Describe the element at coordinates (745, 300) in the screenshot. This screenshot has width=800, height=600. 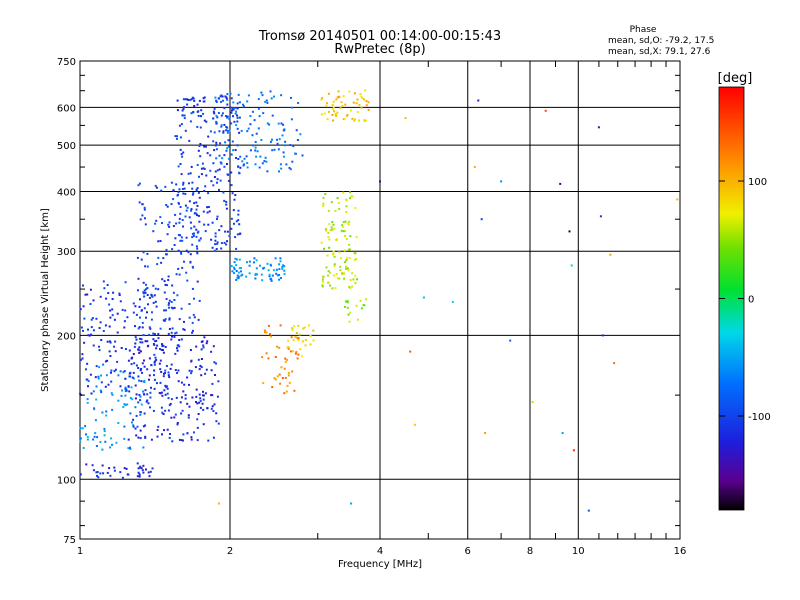
I see `colorbar-ticks: 100 0 -100` at that location.